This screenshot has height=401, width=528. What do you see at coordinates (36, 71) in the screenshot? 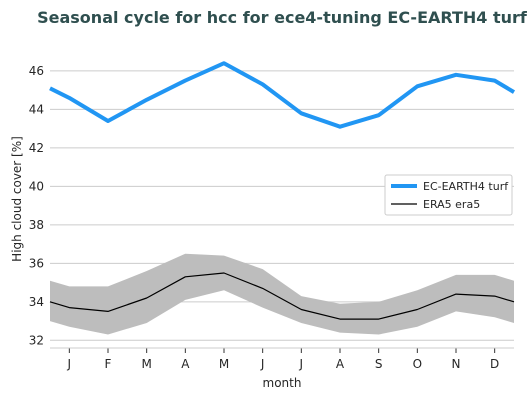
I see `y-tick-label: 46` at bounding box center [36, 71].